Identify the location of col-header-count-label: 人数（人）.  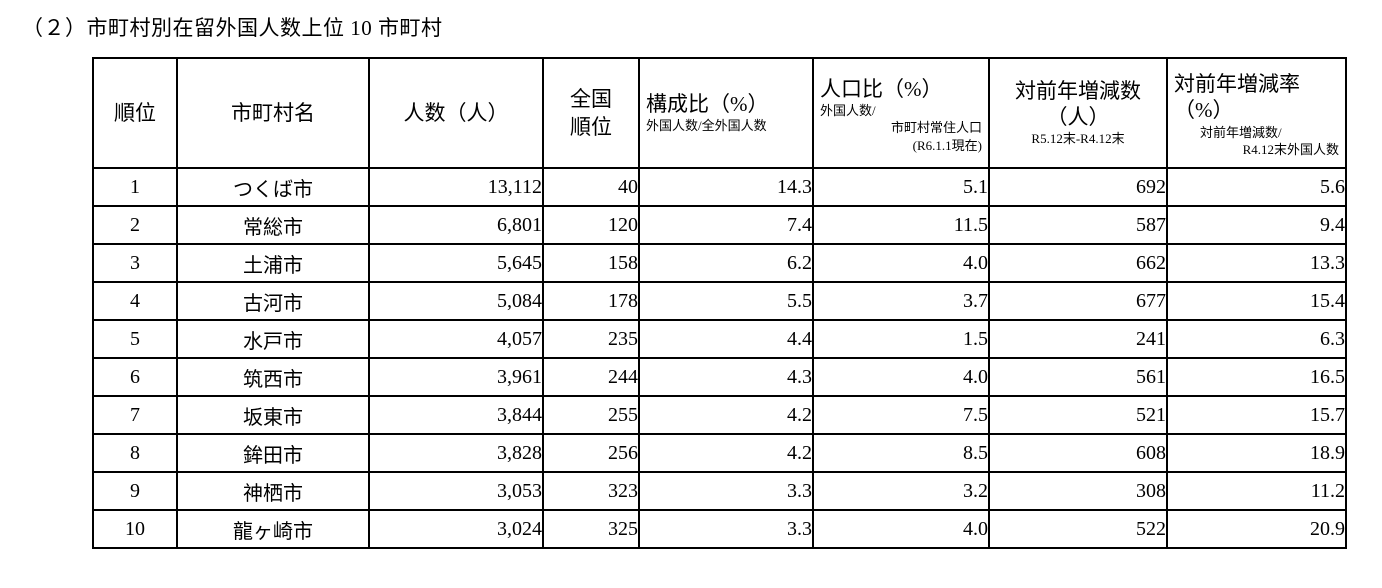
(456, 112).